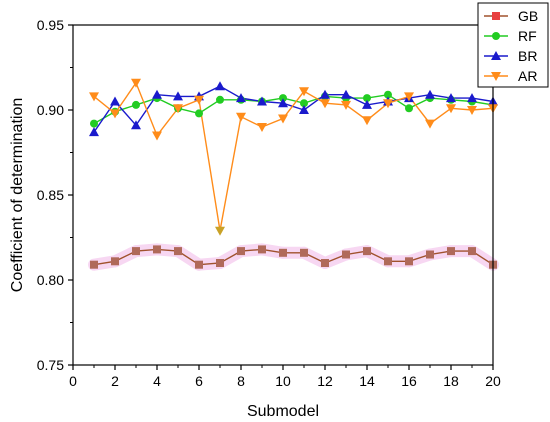  I want to click on legend: GB RF BR AR, so click(513, 45).